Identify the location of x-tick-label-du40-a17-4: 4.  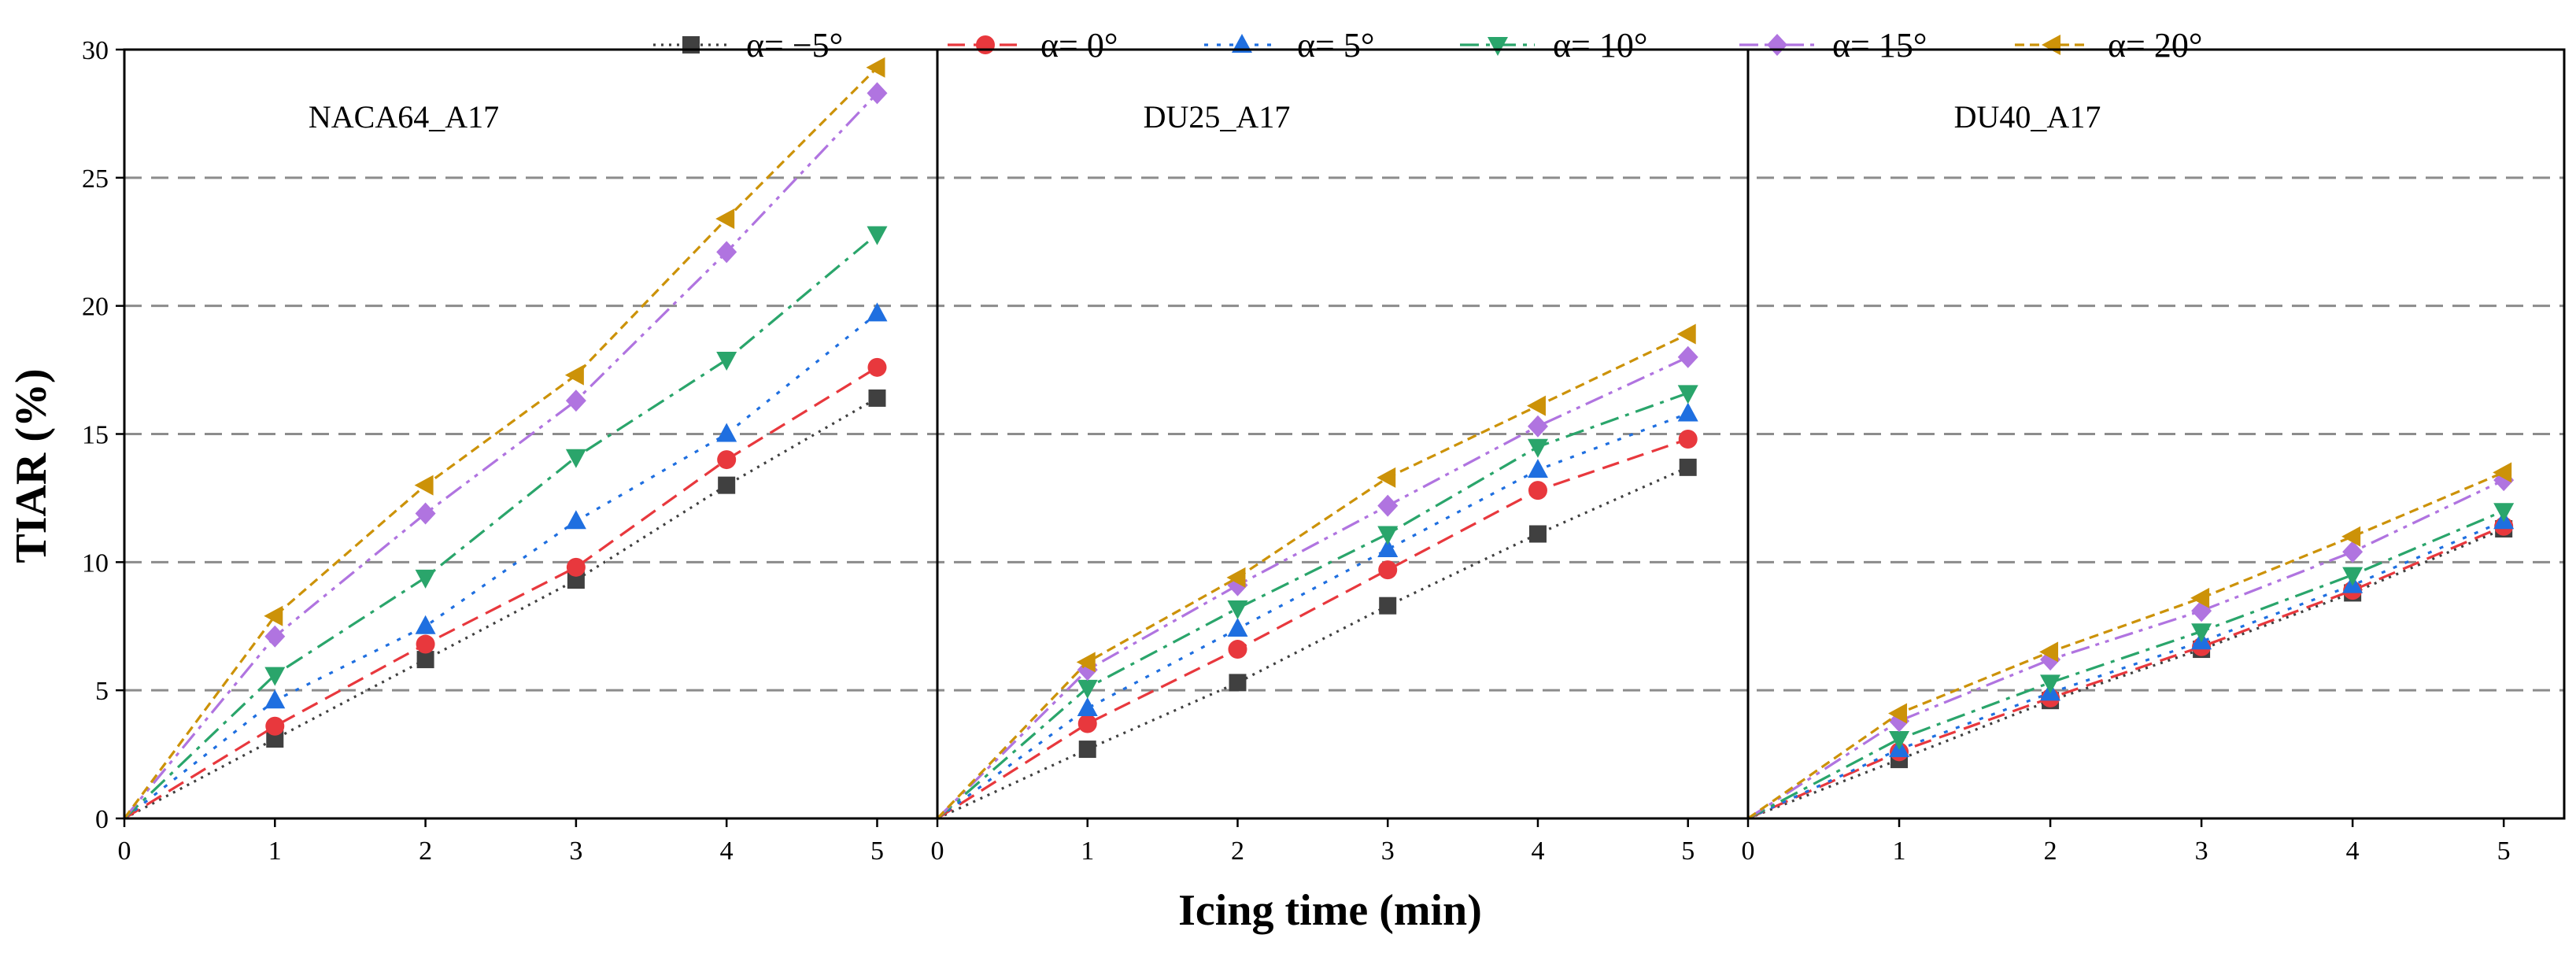
(2353, 851).